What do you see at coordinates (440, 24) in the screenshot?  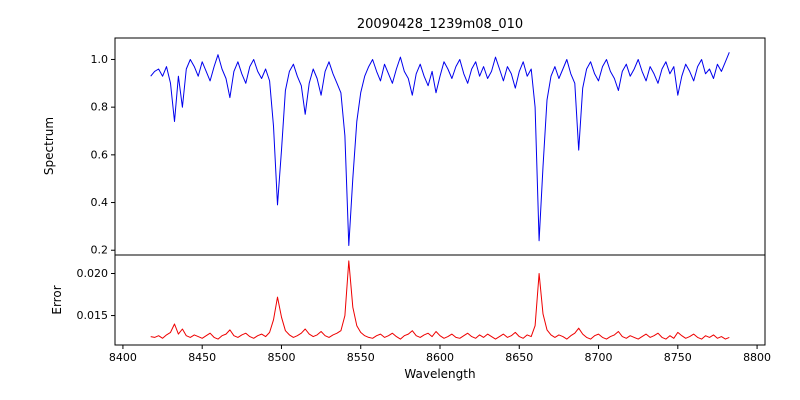 I see `chart-title: 20090428_1239m08_010` at bounding box center [440, 24].